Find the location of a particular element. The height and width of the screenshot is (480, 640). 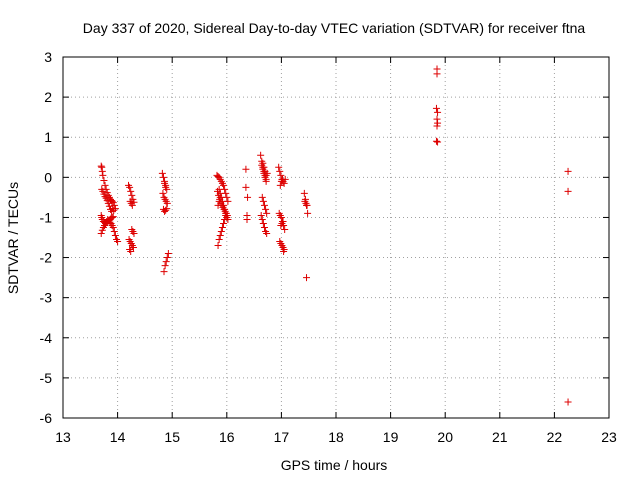

x-tick-label: 13 is located at coordinates (63, 437).